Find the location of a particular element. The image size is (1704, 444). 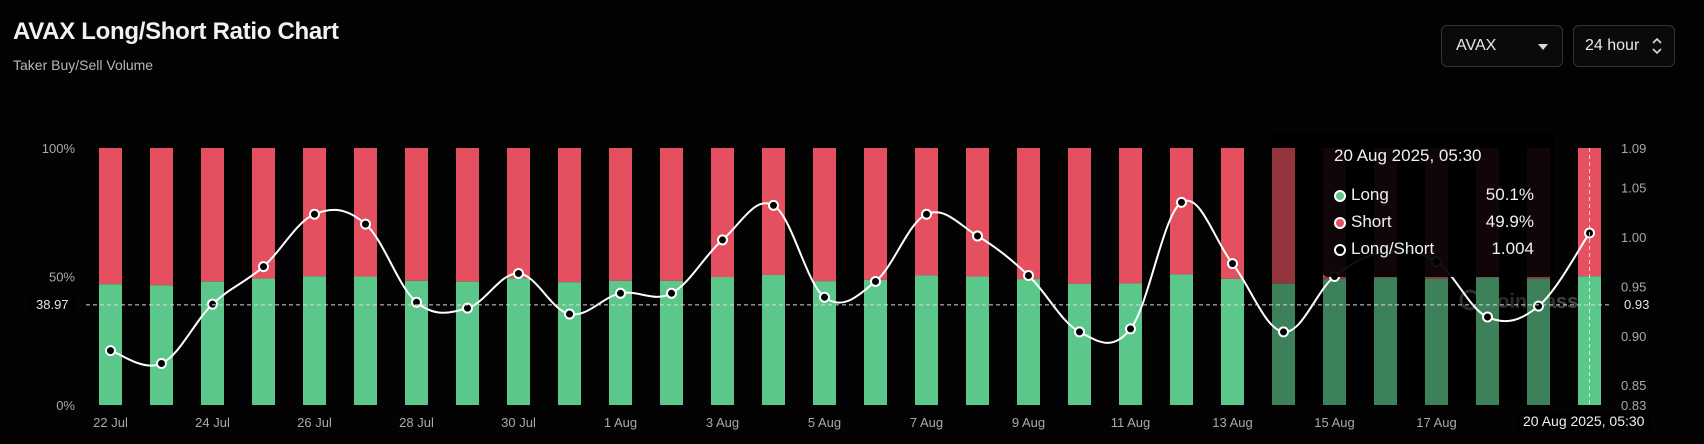

x-tick-label: 1 Aug is located at coordinates (620, 422).